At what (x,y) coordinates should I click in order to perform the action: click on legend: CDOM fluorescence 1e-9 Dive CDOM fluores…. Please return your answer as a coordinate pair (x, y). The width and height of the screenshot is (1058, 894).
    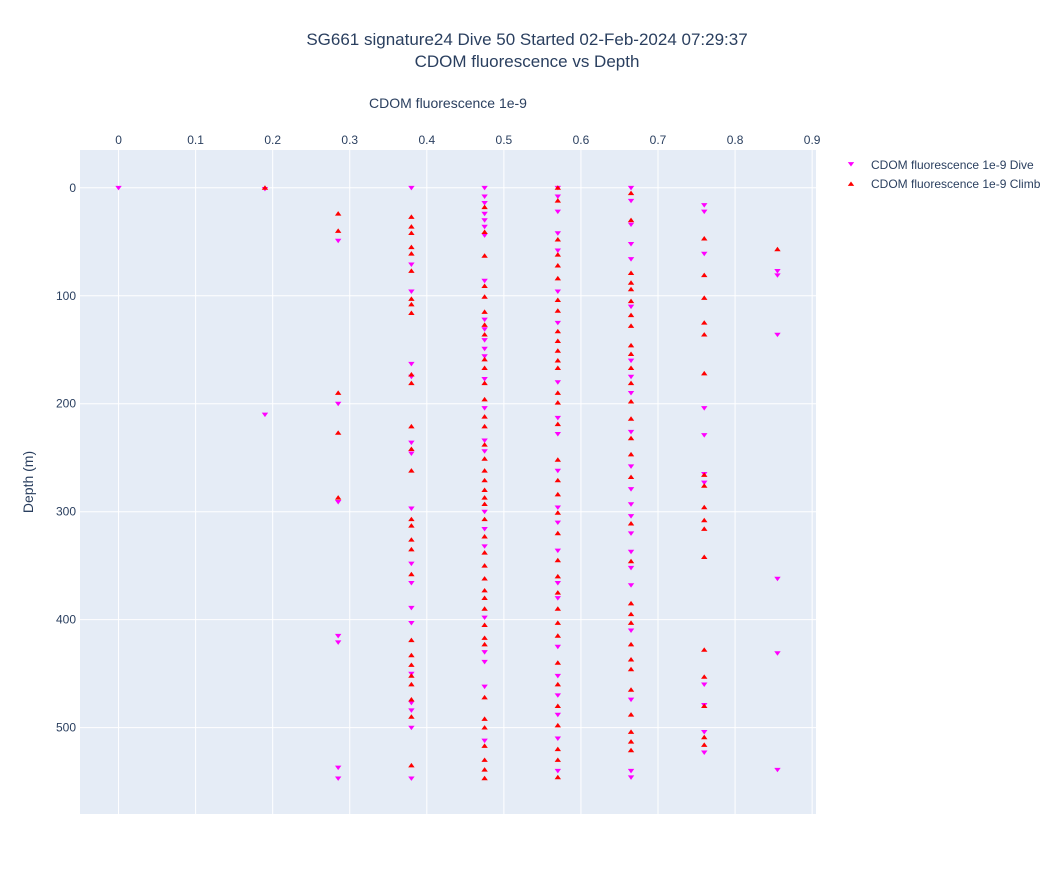
    Looking at the image, I should click on (944, 174).